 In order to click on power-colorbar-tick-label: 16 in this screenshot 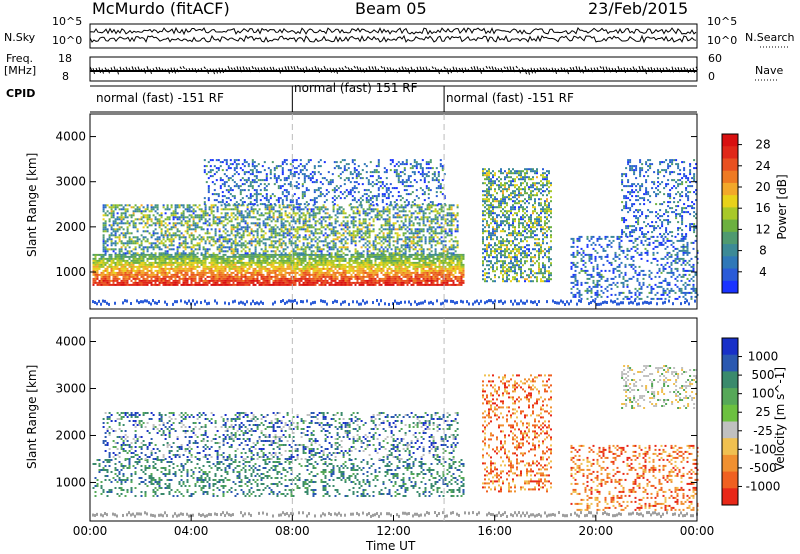, I will do `click(762, 208)`.